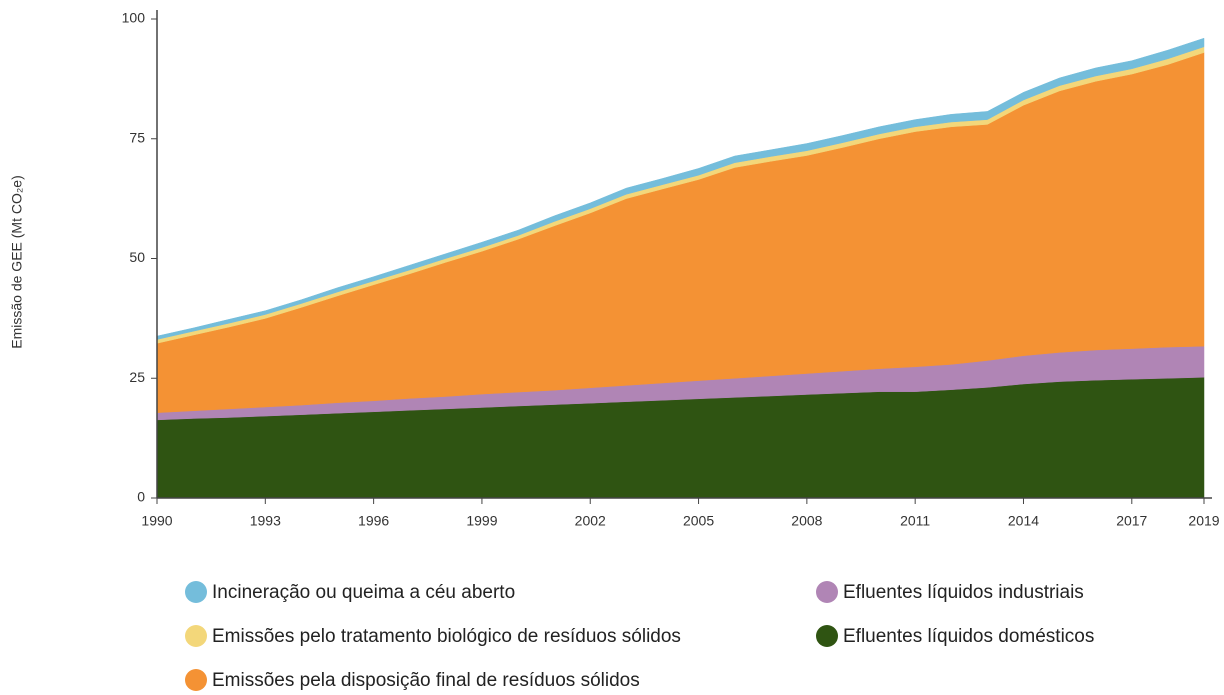 The image size is (1224, 695). I want to click on y-tick-label: 50, so click(137, 257).